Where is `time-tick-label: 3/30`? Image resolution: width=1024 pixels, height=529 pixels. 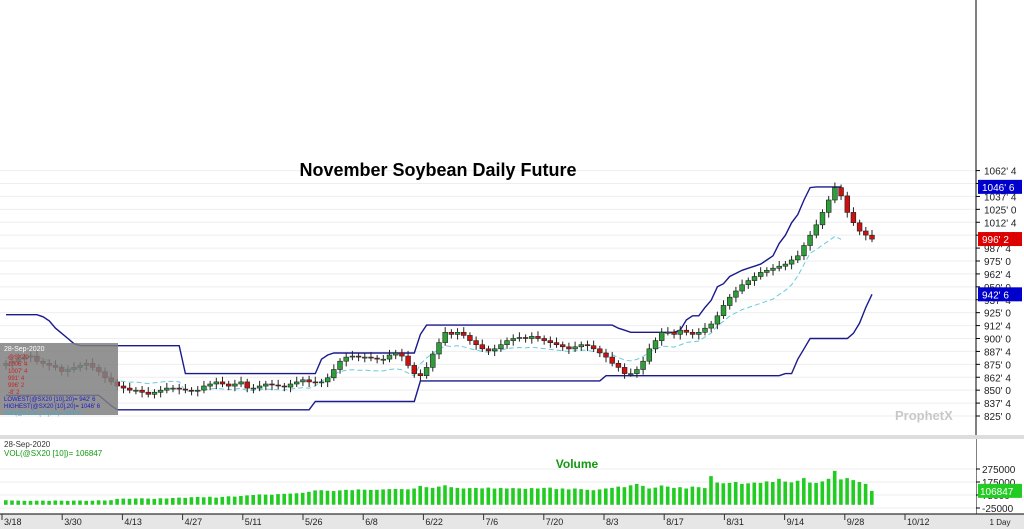 time-tick-label: 3/30 is located at coordinates (73, 522).